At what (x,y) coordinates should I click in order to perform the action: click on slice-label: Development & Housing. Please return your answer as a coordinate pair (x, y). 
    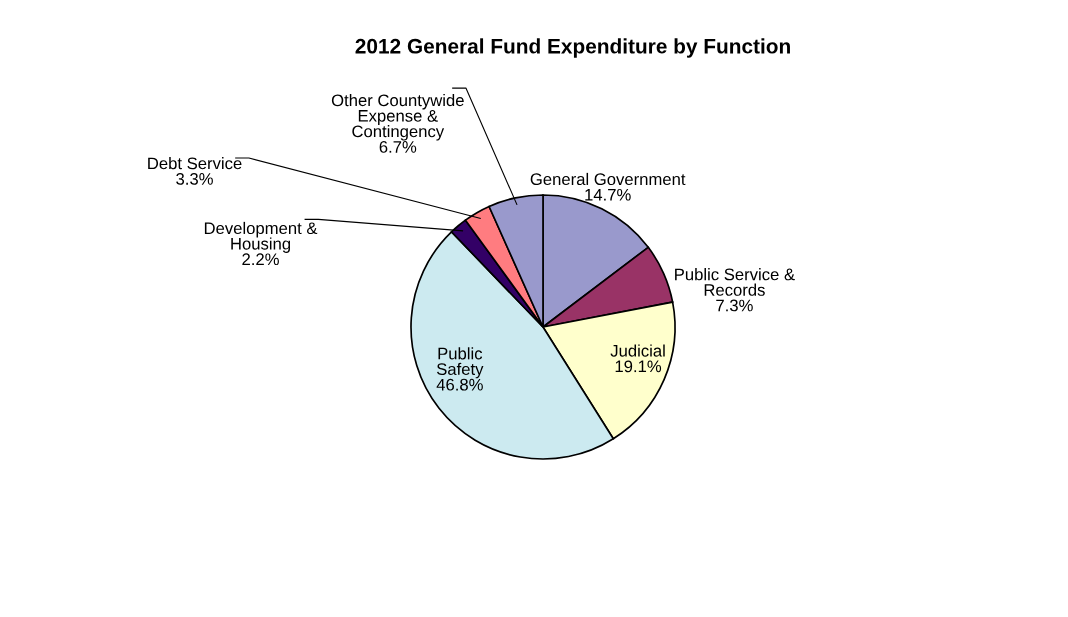
    Looking at the image, I should click on (261, 237).